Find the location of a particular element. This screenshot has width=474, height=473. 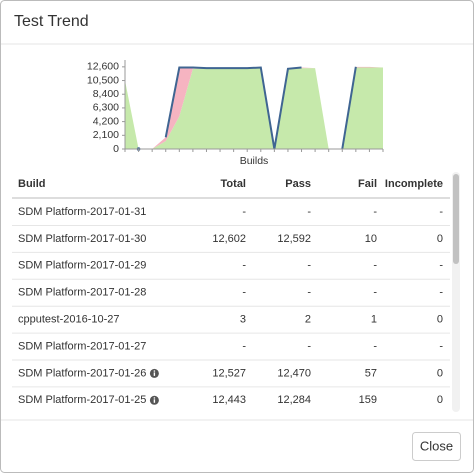

build-name: SDM Platform-2017-01-27 is located at coordinates (82, 346).